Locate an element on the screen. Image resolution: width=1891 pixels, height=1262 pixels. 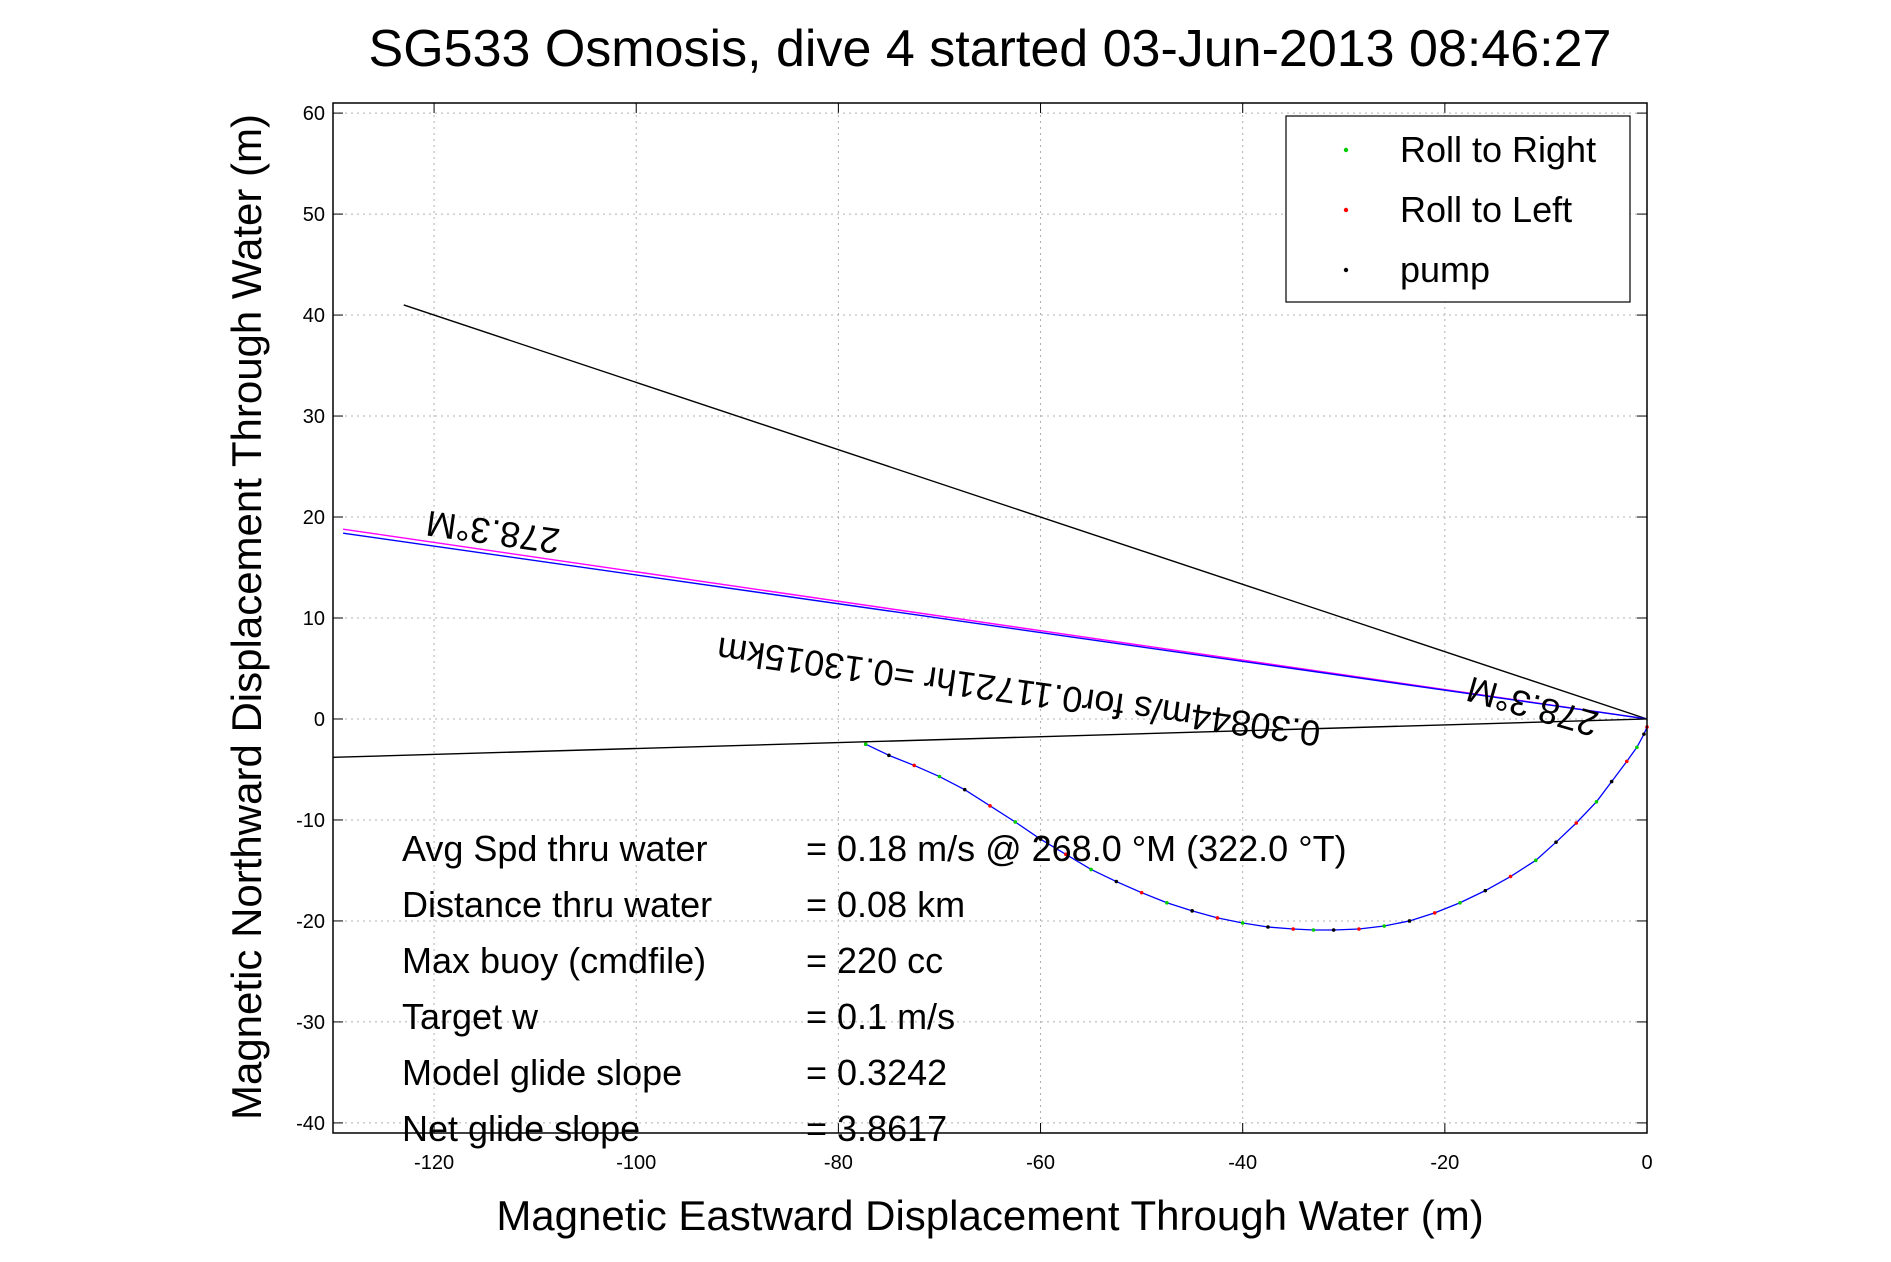
y-tick-label: -40 is located at coordinates (310, 1124).